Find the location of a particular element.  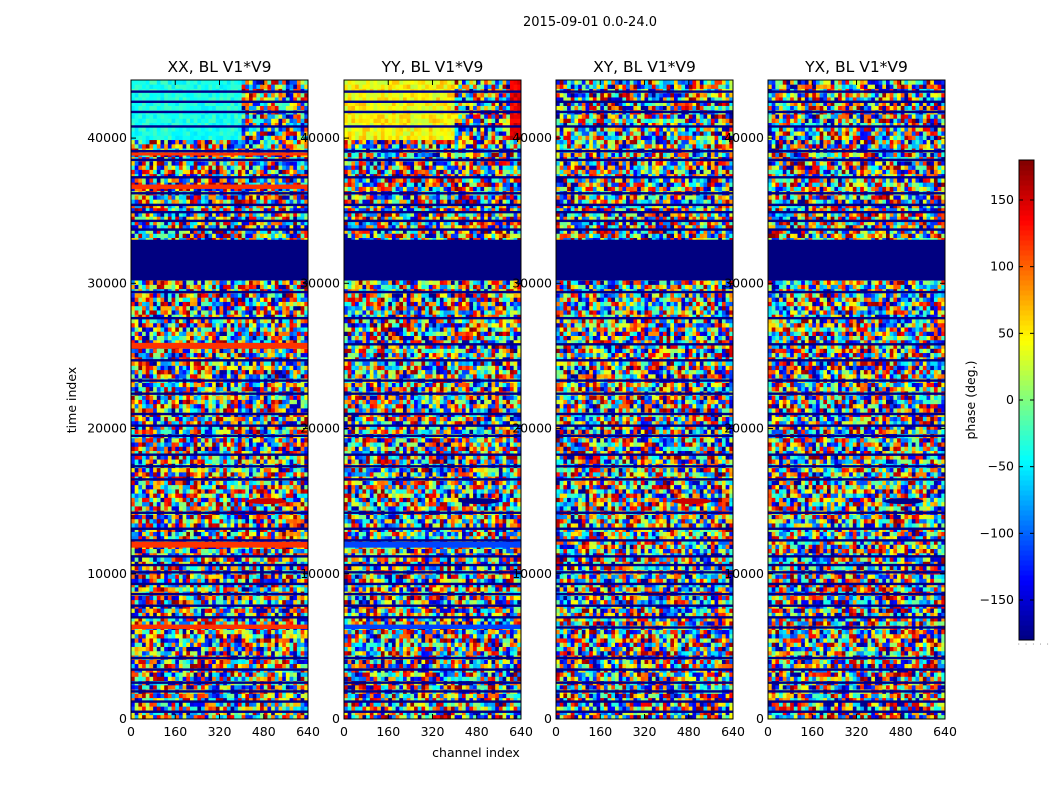

flagged-band is located at coordinates (856, 260).